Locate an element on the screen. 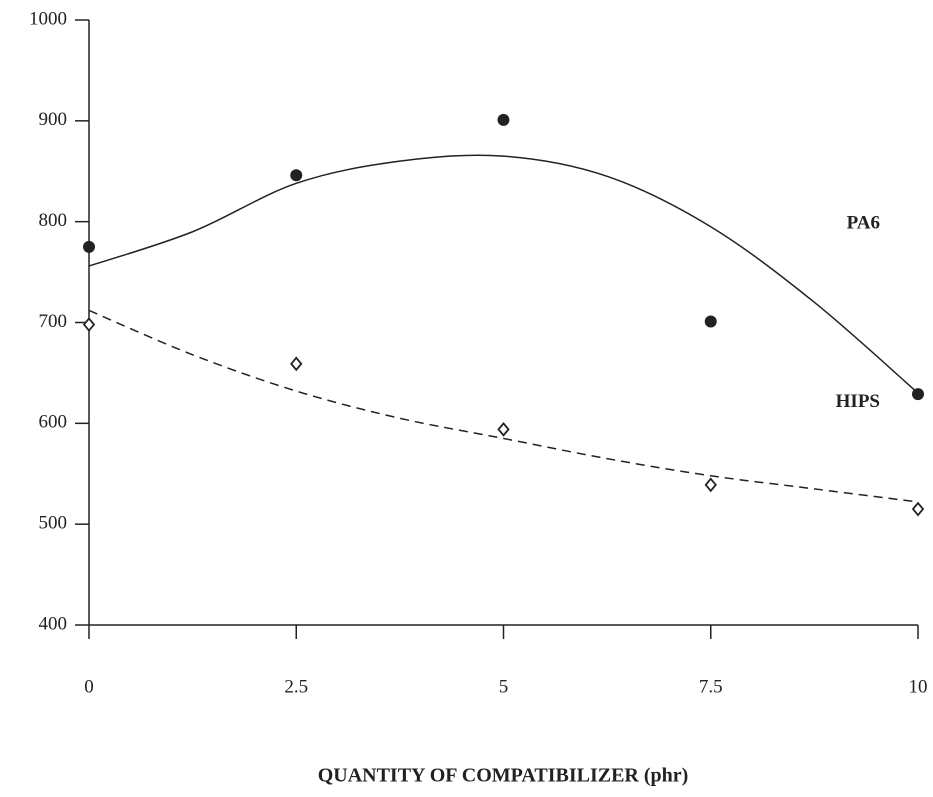 This screenshot has width=933, height=797. x-tick-label: 5 is located at coordinates (504, 686).